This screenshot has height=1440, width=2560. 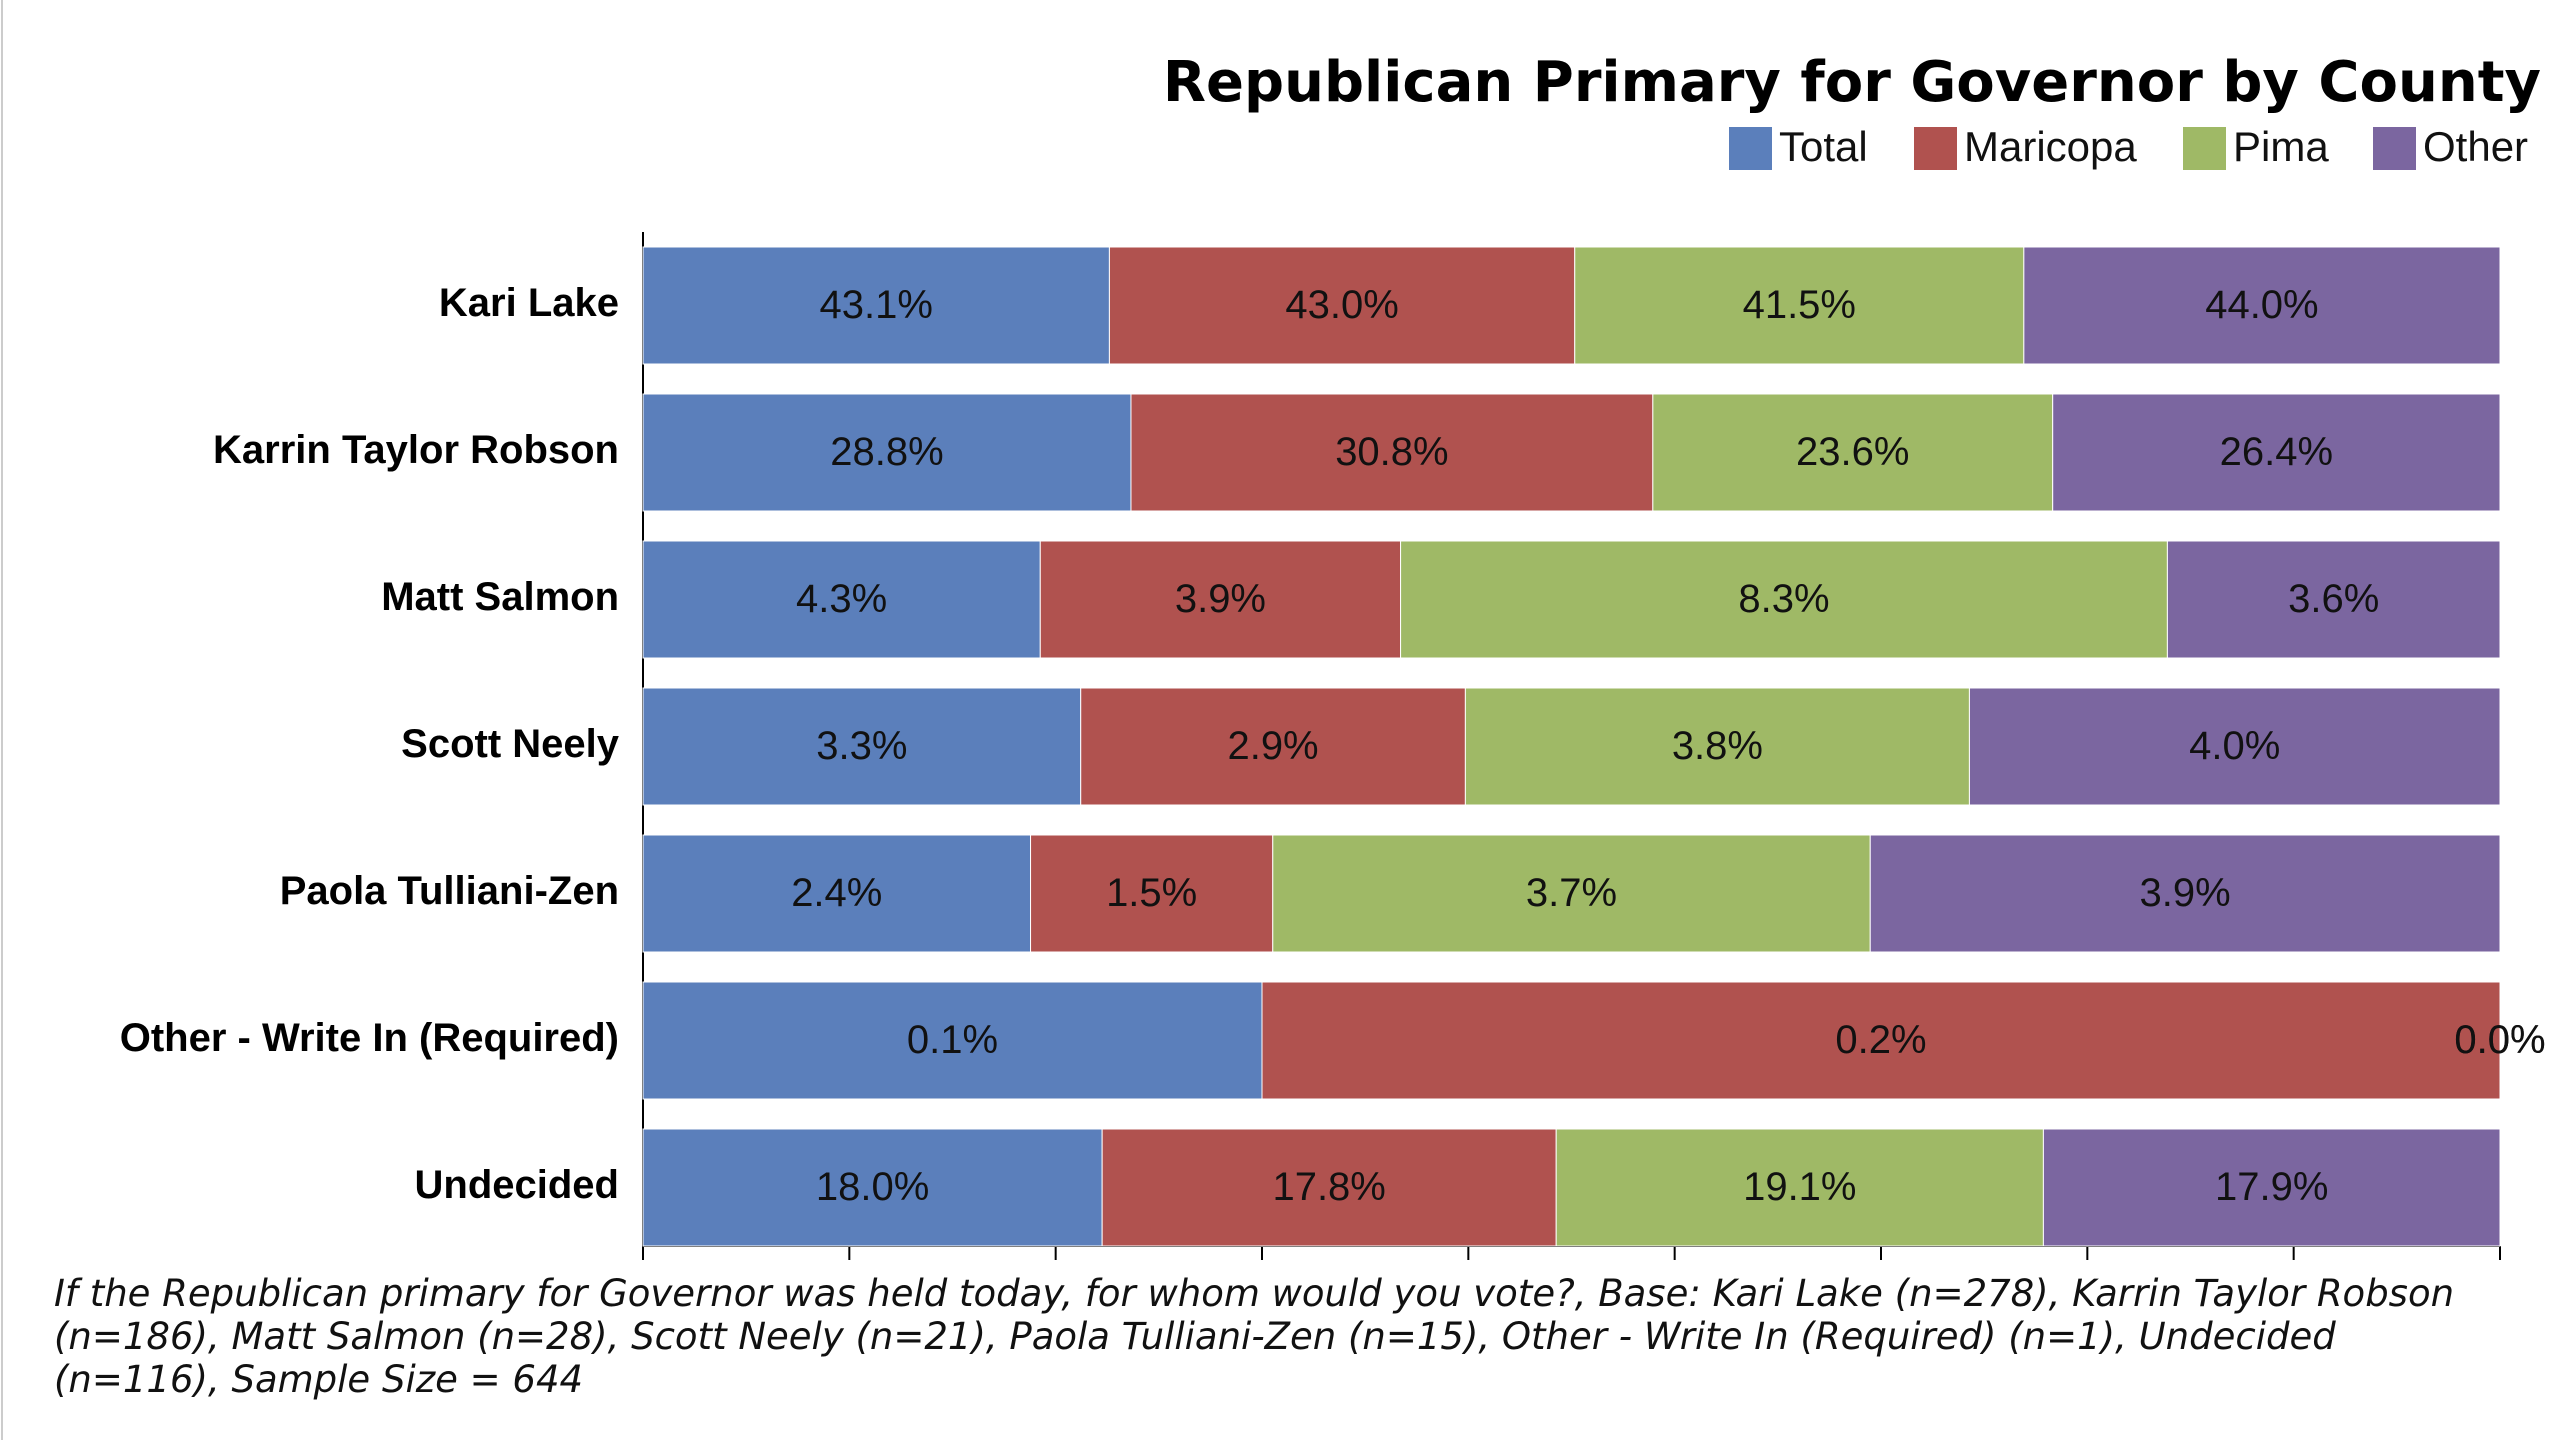 I want to click on data-label: 3.8%, so click(x=1717, y=746).